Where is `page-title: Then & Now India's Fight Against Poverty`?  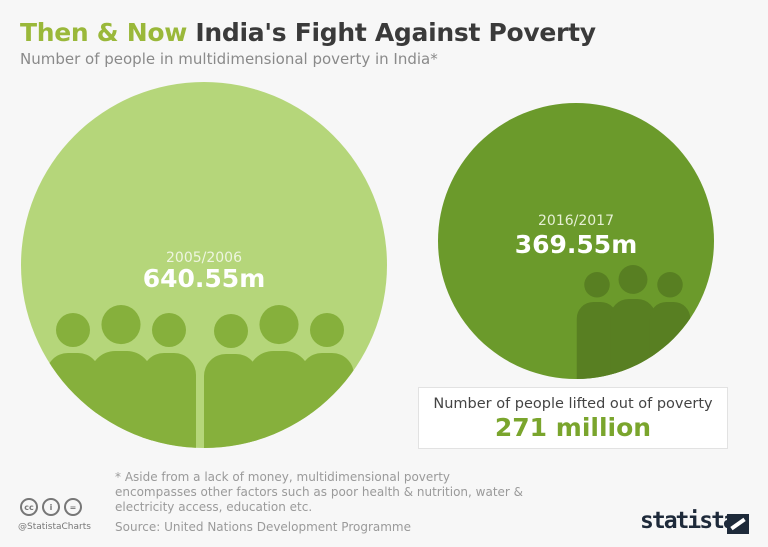
page-title: Then & Now India's Fight Against Poverty is located at coordinates (308, 32).